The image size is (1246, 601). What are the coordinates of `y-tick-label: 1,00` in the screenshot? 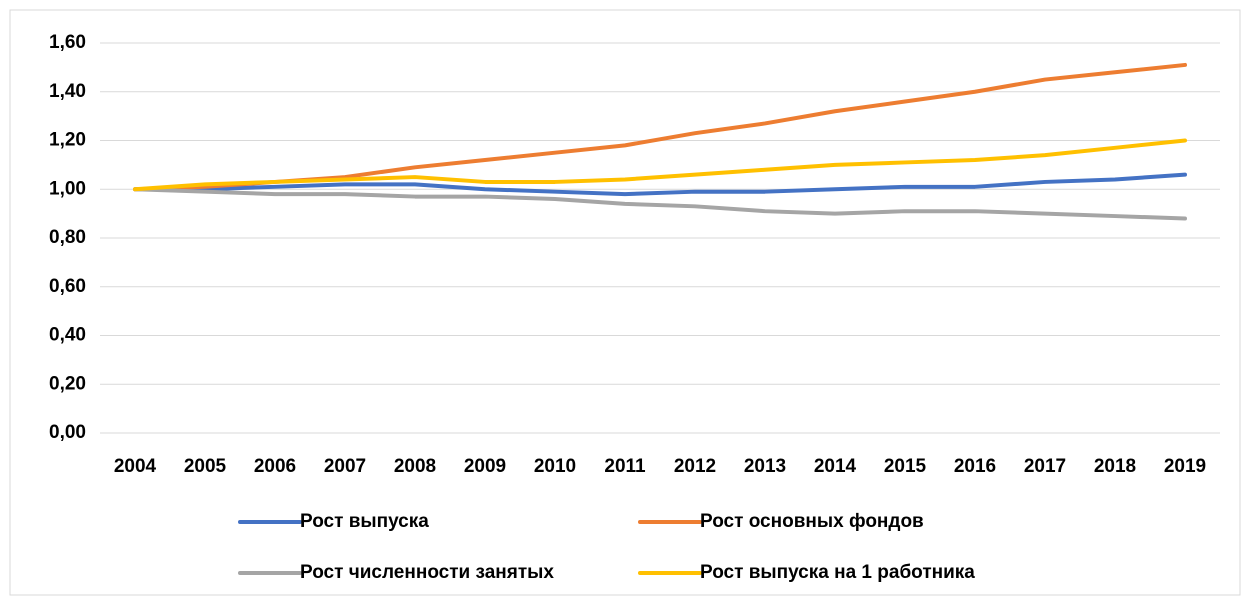 It's located at (67, 188).